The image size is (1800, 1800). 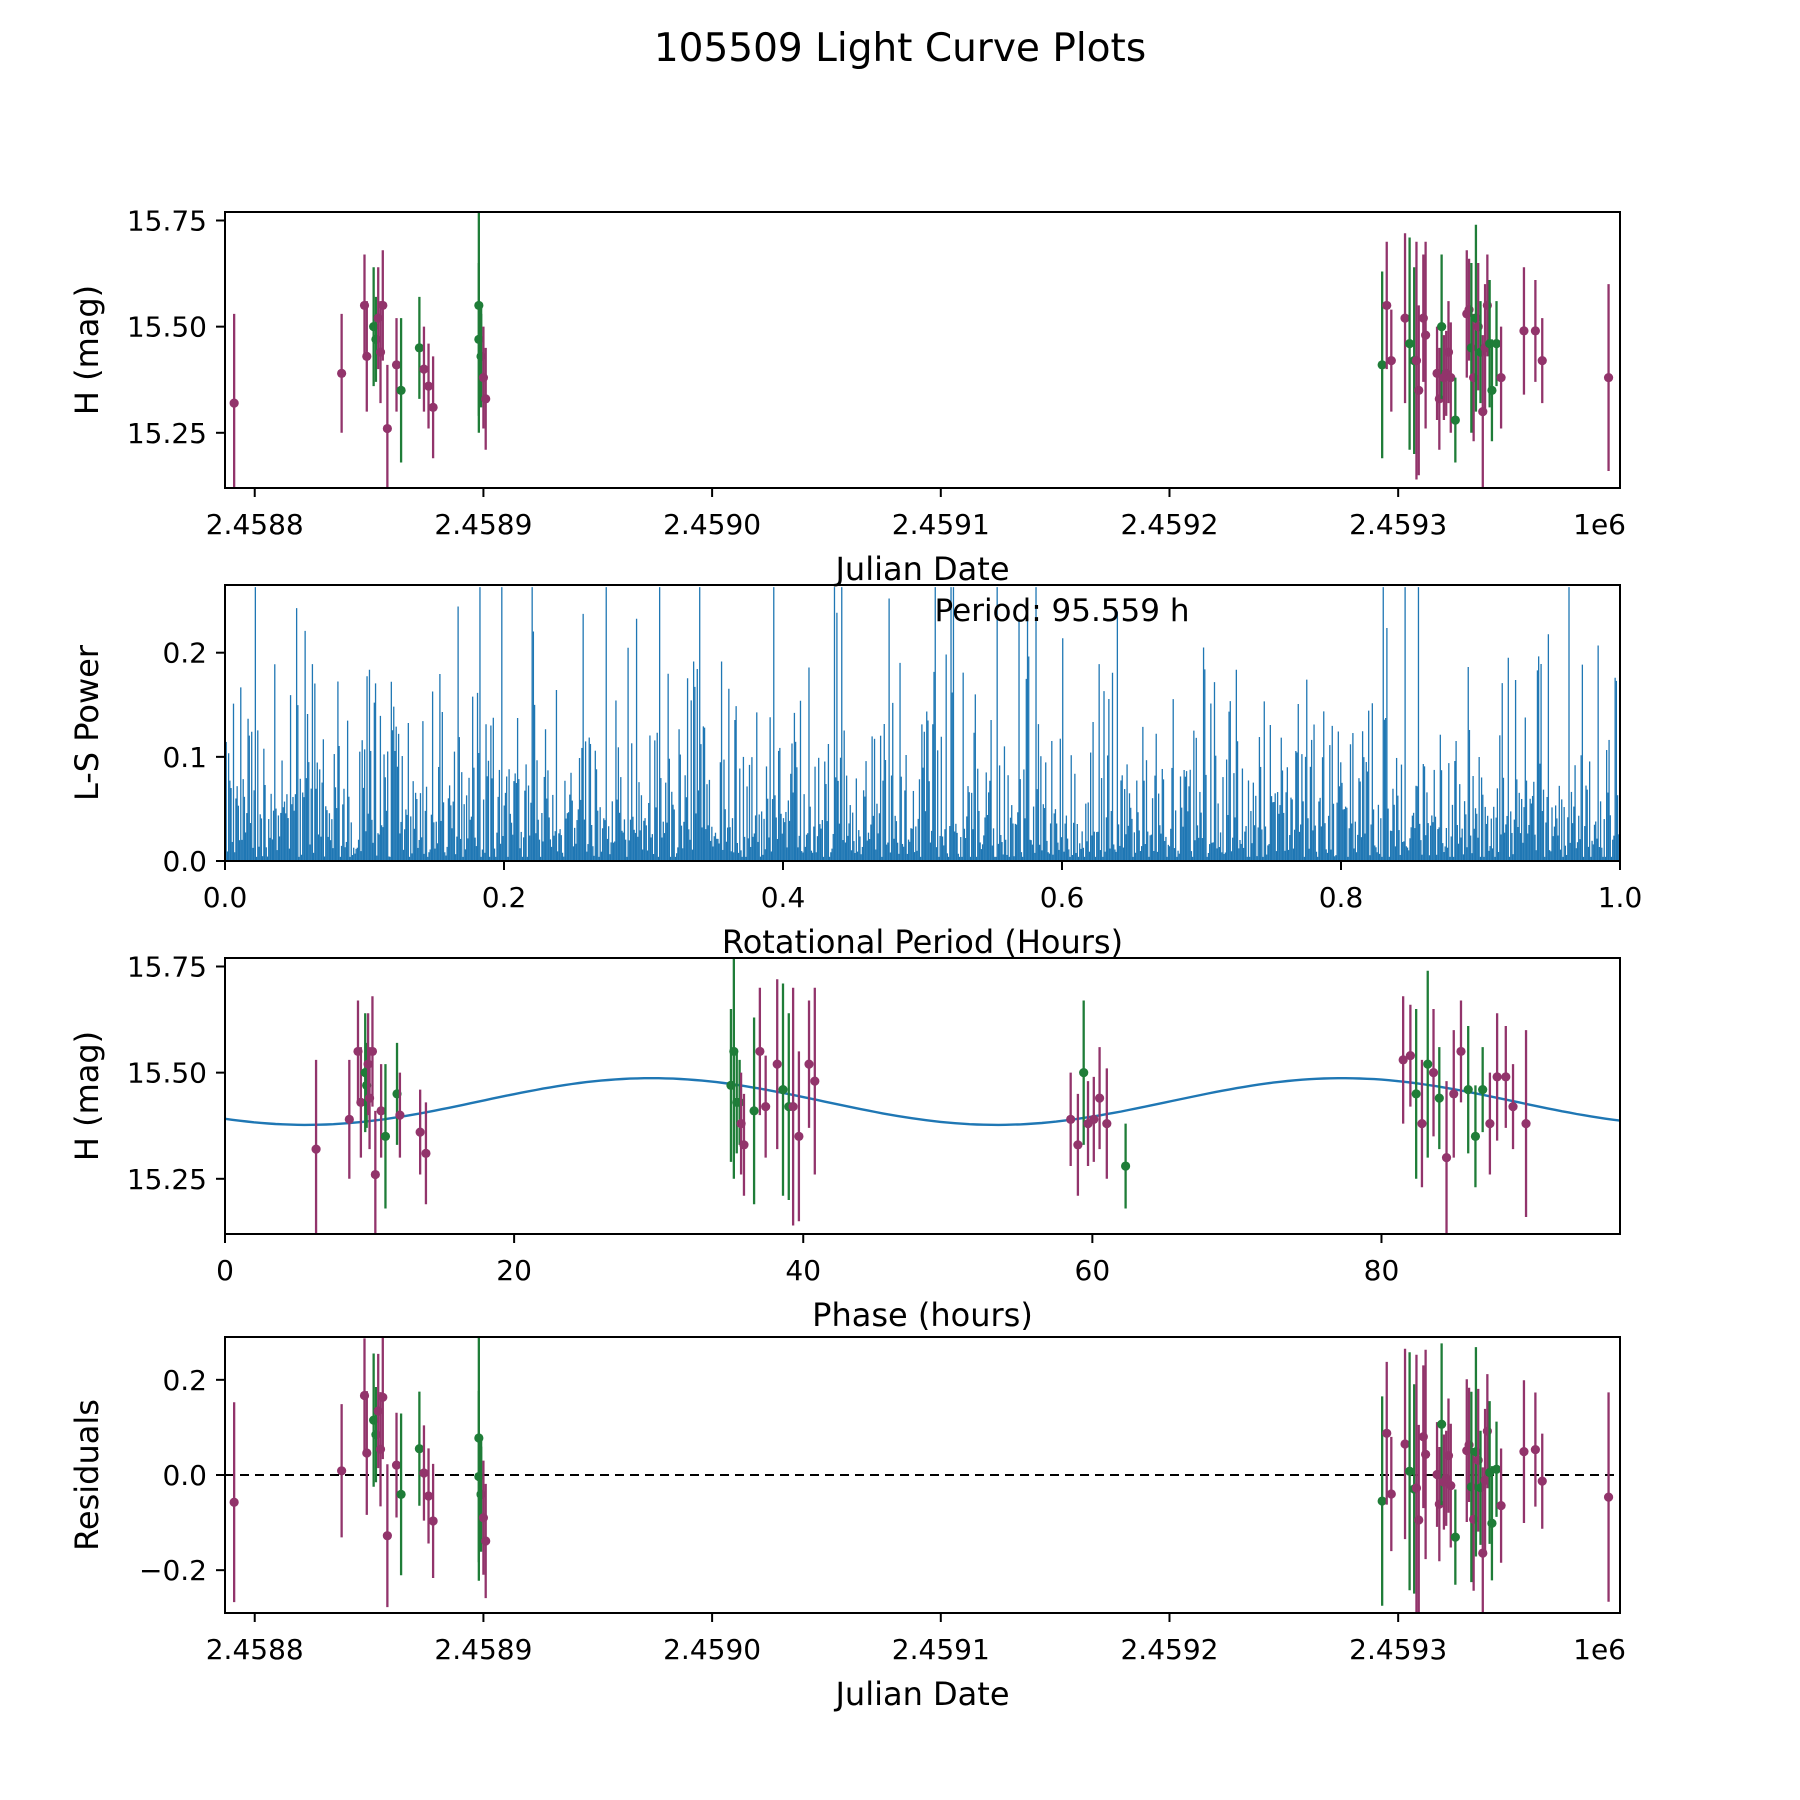 What do you see at coordinates (1093, 1270) in the screenshot?
I see `phase_curve-xtick-label: 60` at bounding box center [1093, 1270].